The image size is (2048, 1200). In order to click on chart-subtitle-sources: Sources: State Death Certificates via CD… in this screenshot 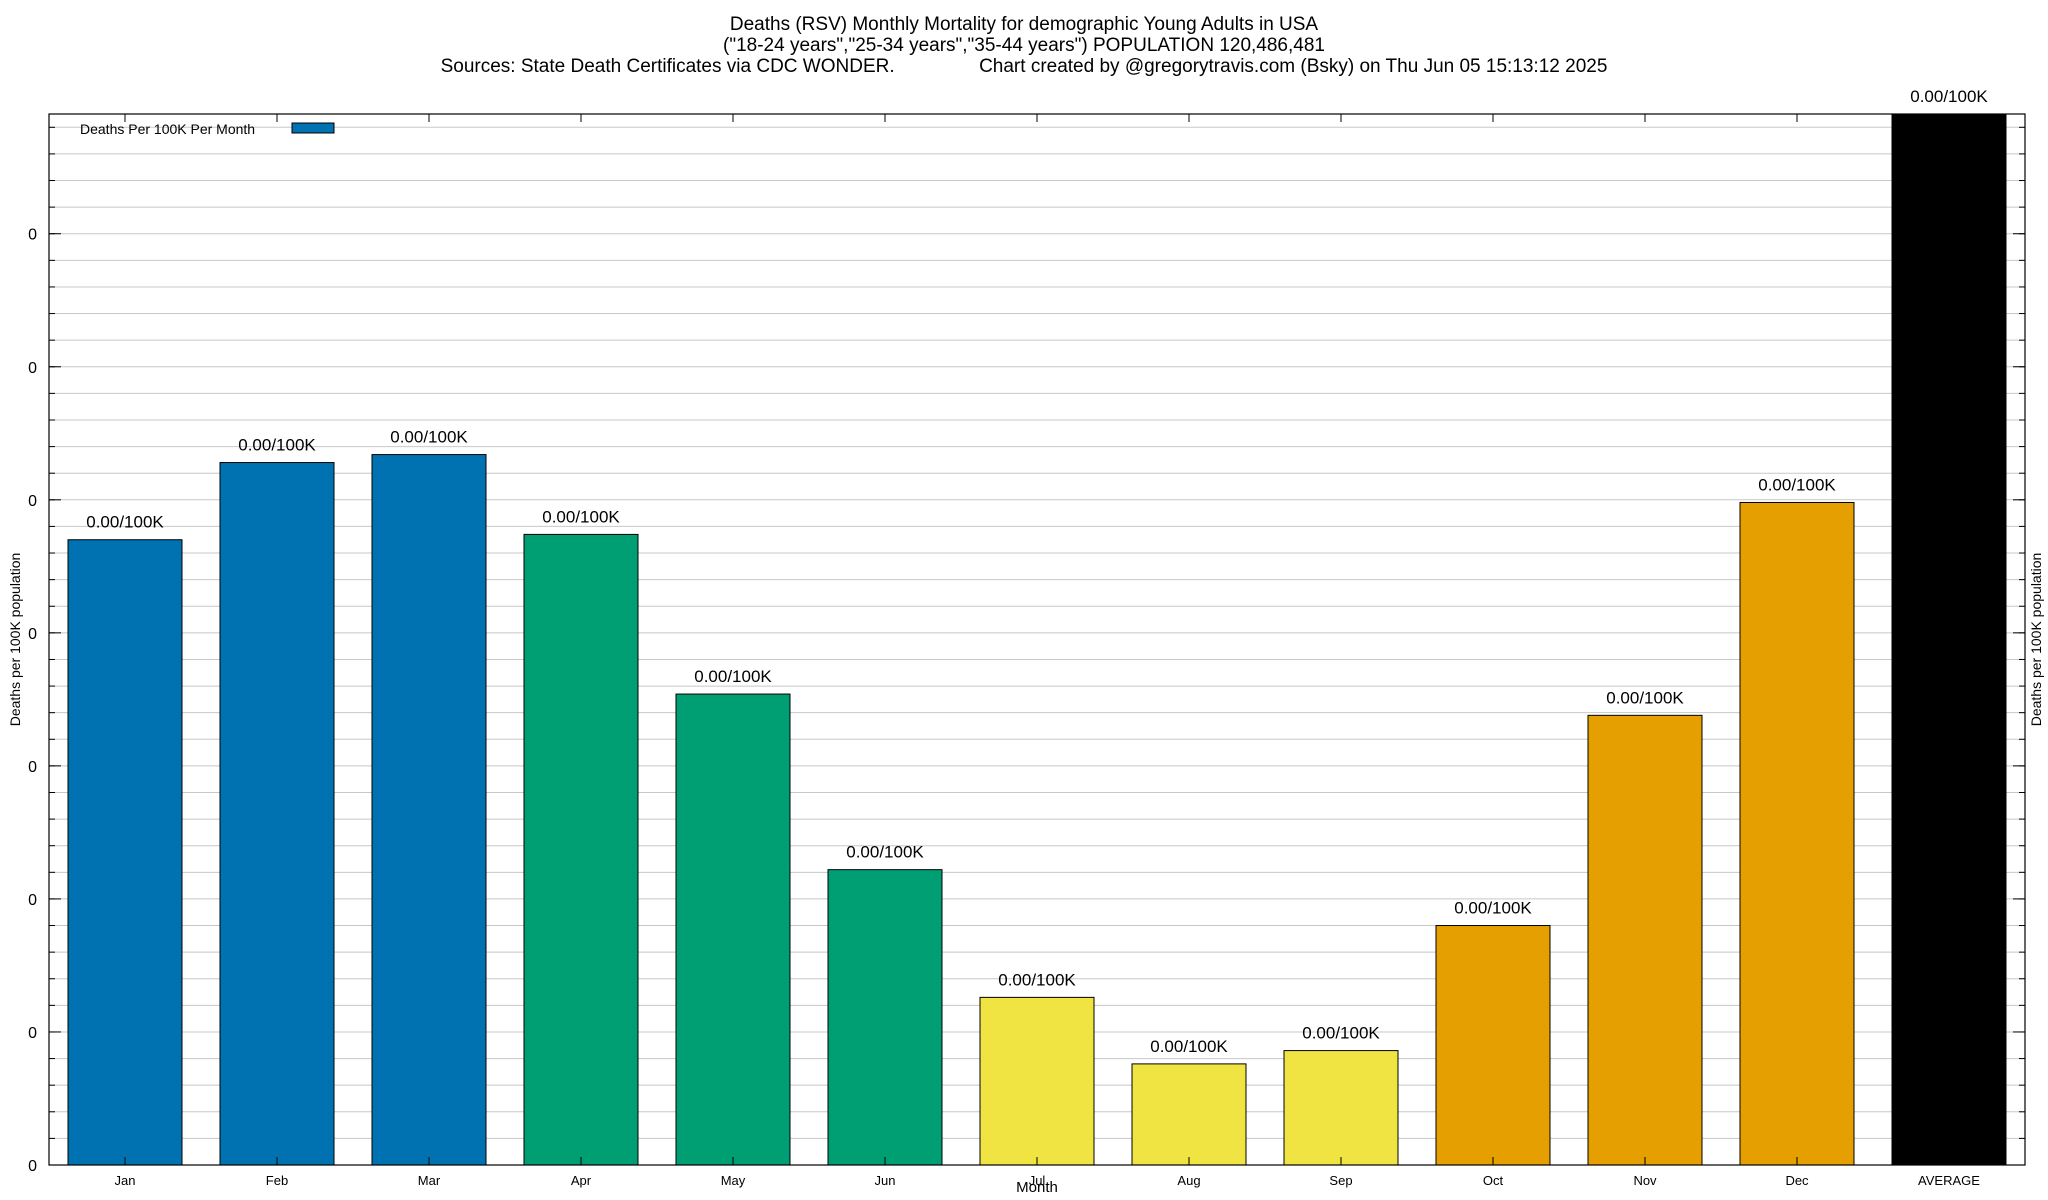, I will do `click(1024, 66)`.